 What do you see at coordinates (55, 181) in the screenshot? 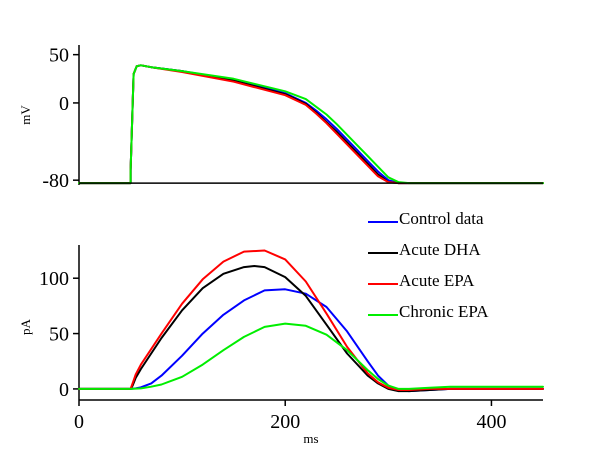
I see `top-y-tick-label: -80` at bounding box center [55, 181].